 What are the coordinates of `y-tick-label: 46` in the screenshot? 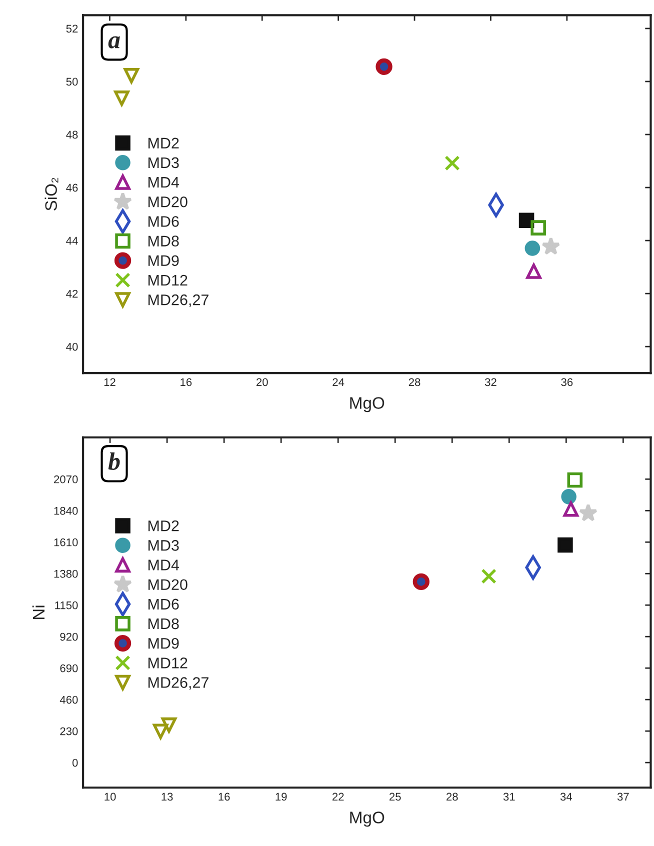 It's located at (72, 188).